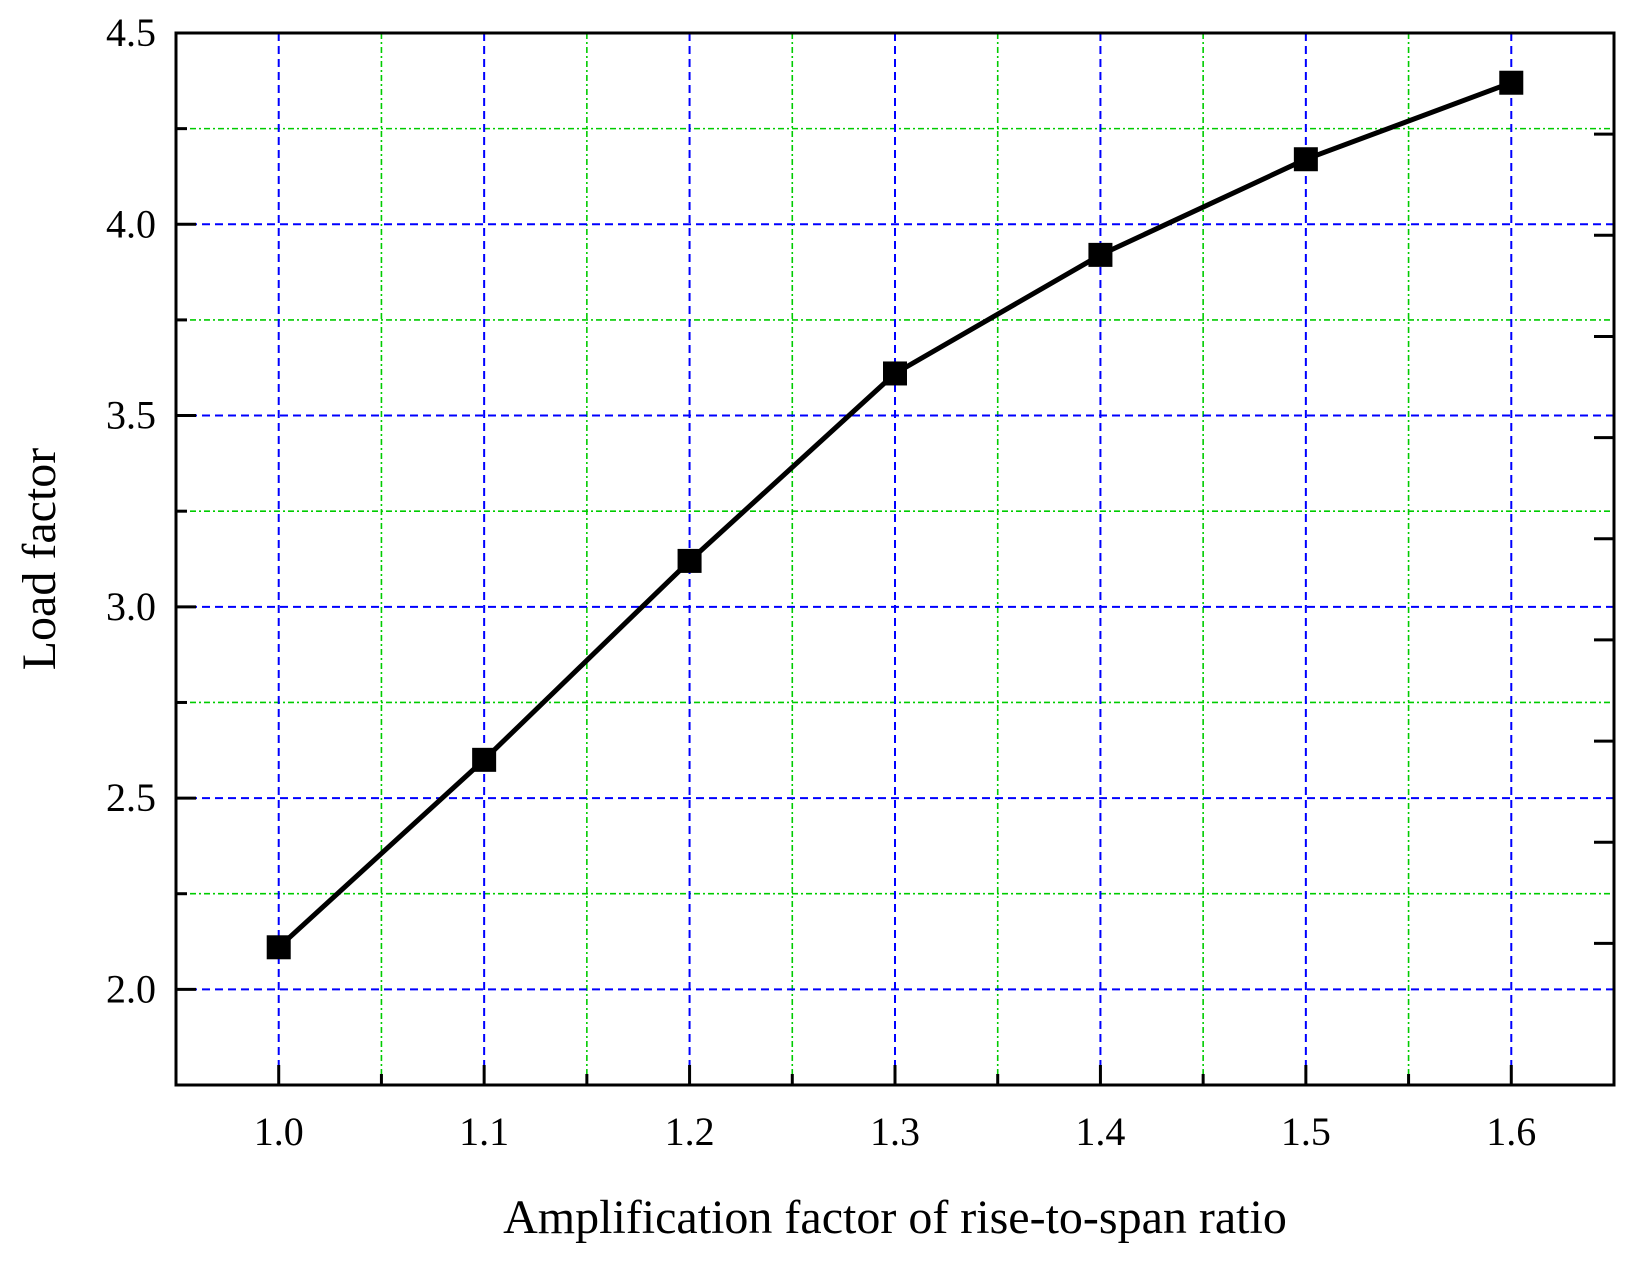 The width and height of the screenshot is (1634, 1267). What do you see at coordinates (131, 415) in the screenshot?
I see `y-tick-label: 3.5` at bounding box center [131, 415].